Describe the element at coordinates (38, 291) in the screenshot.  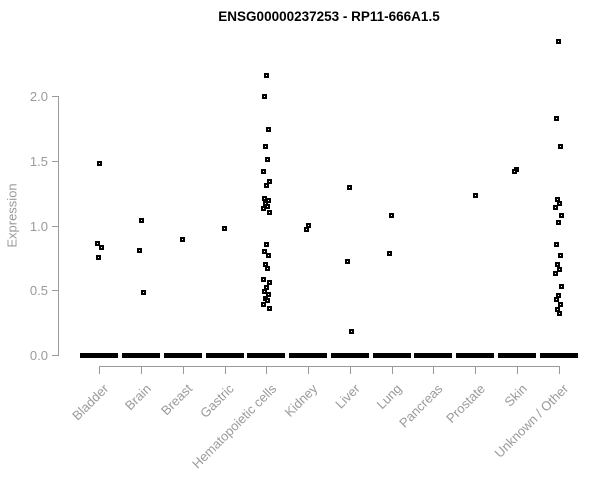
I see `y-axis-tick-label: 0.5` at that location.